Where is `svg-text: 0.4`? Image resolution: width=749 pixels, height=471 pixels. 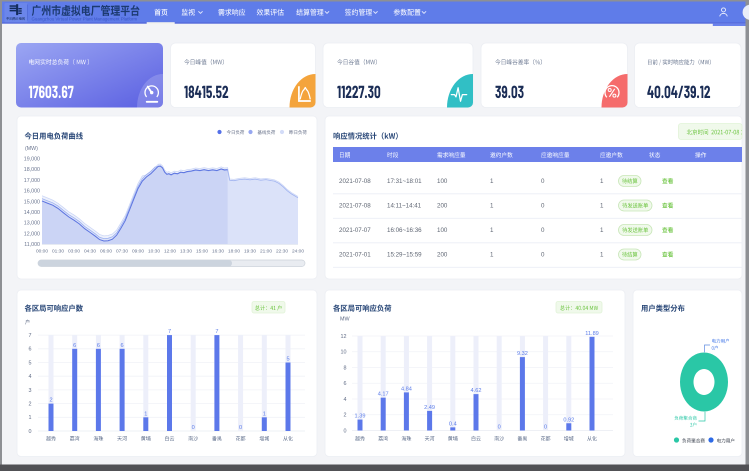
svg-text: 0.4 is located at coordinates (453, 424).